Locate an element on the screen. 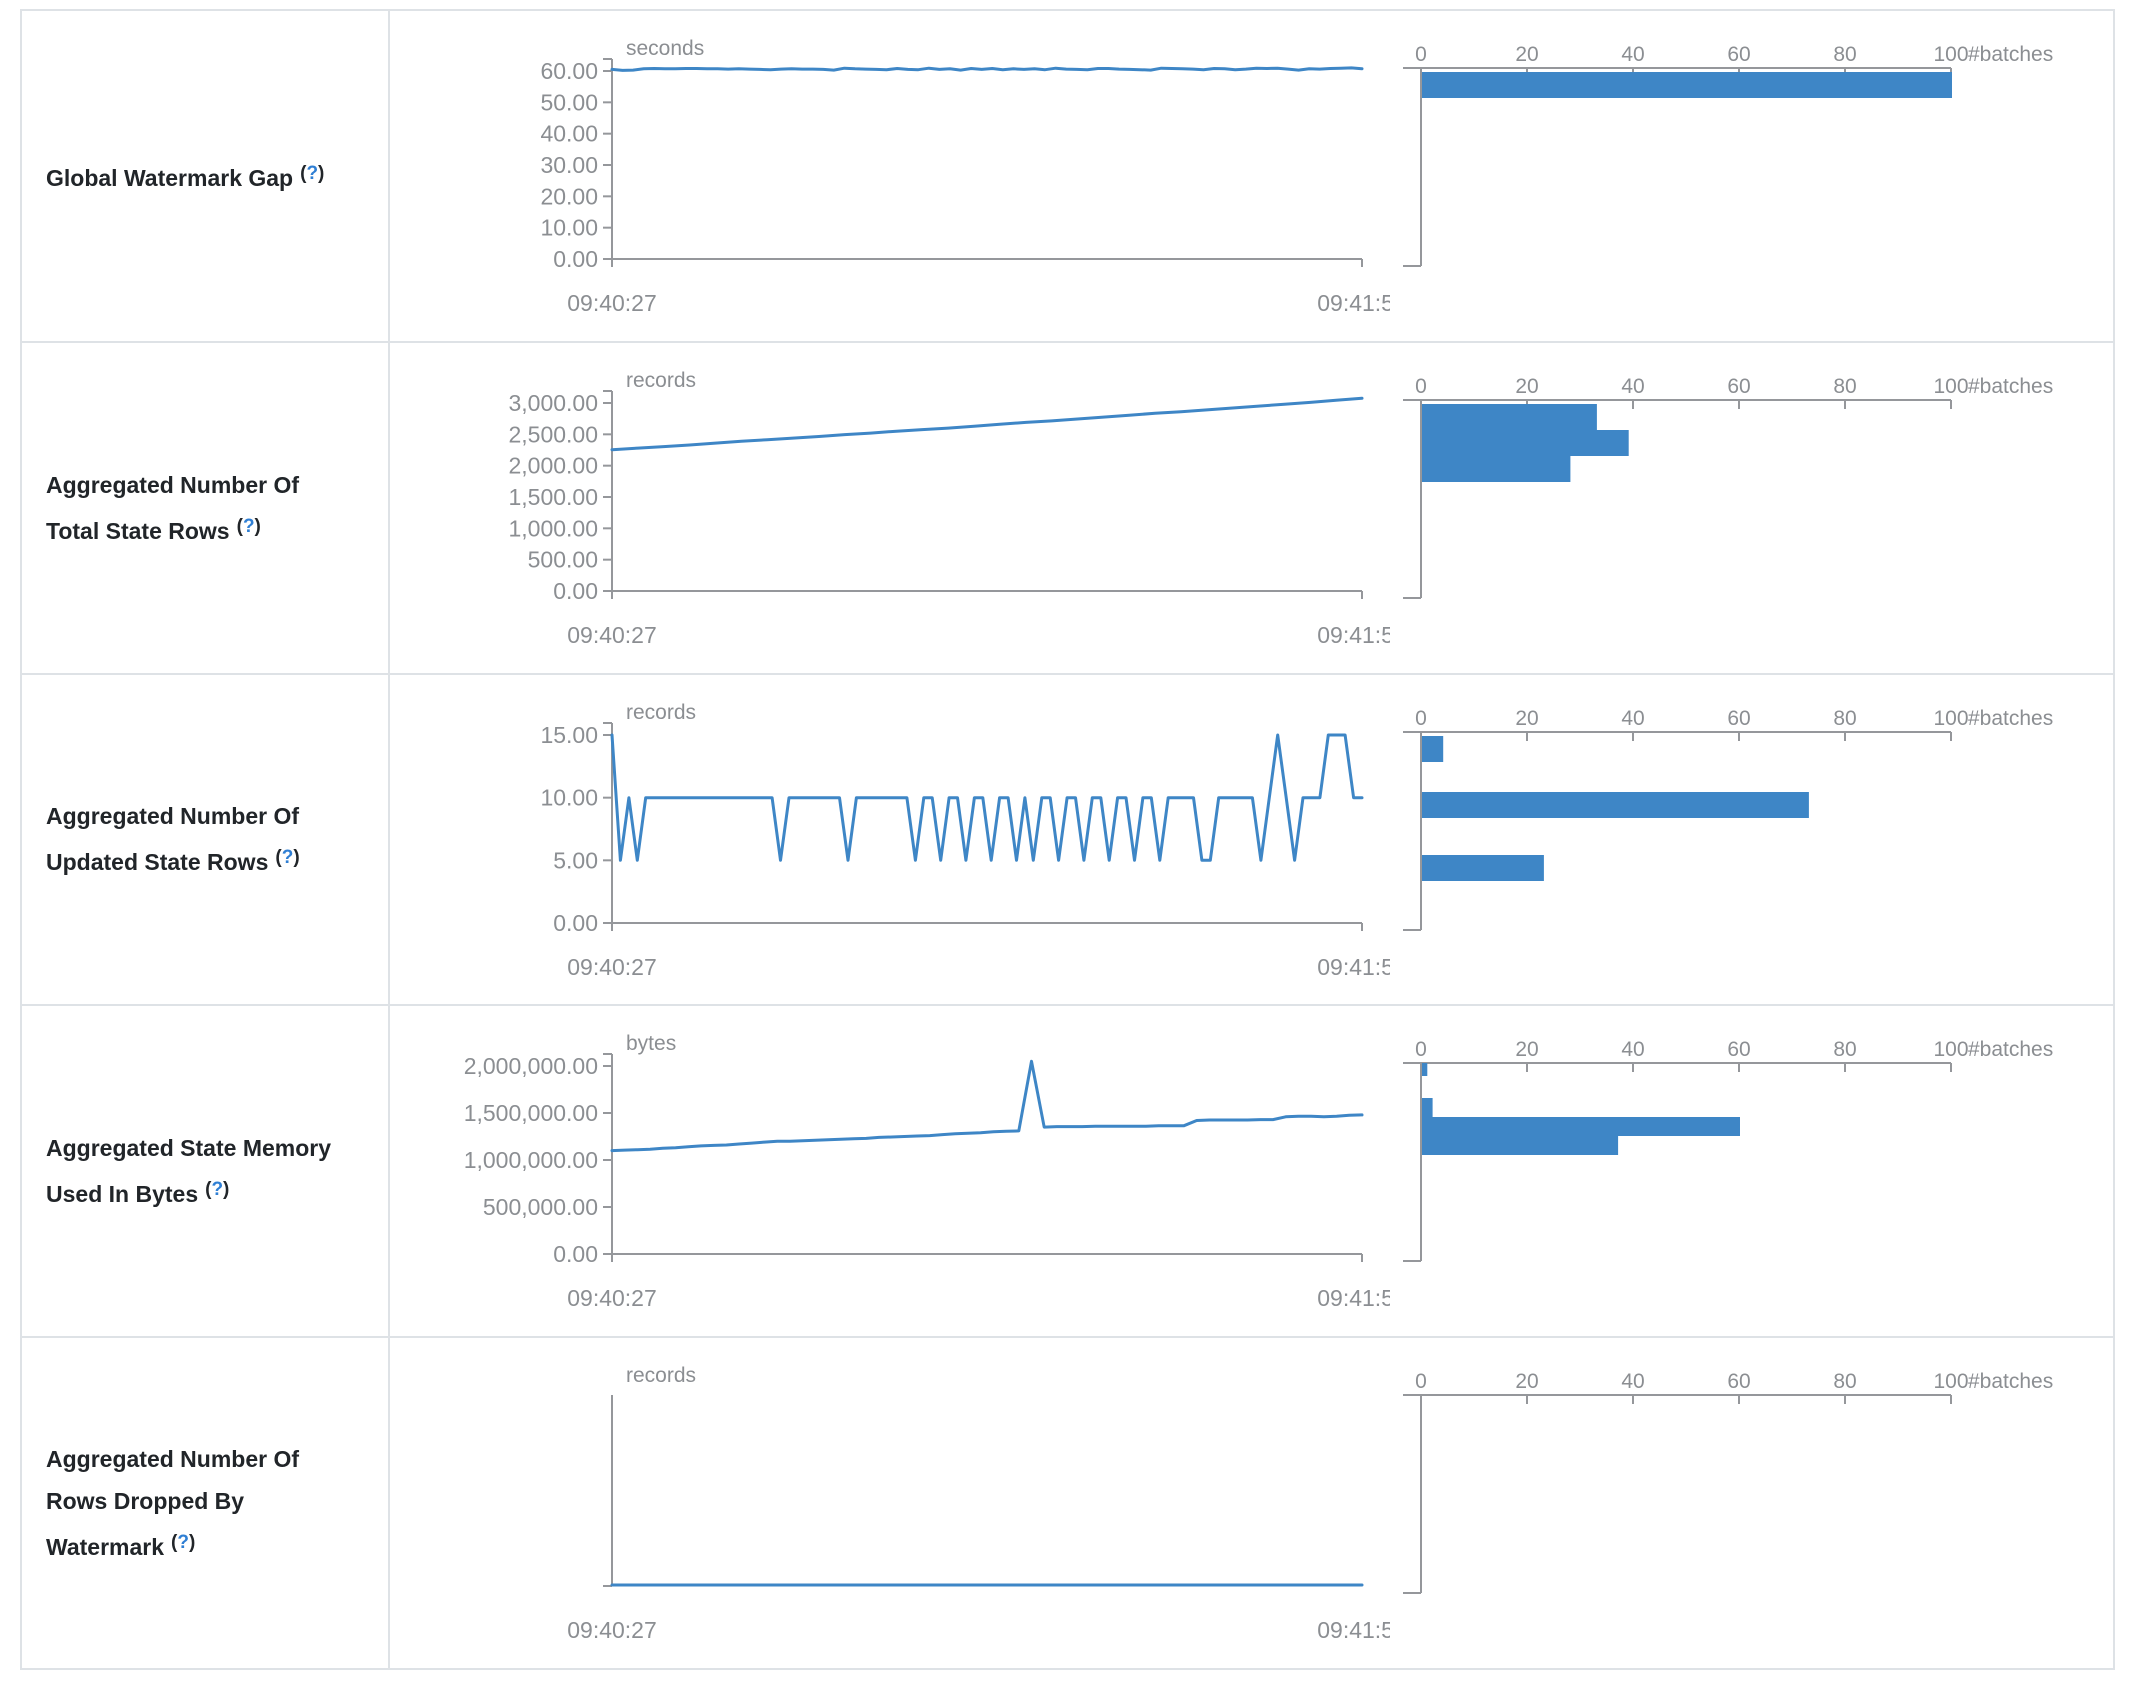 The image size is (2132, 1686). axis-tick-label: 50.00 is located at coordinates (569, 102).